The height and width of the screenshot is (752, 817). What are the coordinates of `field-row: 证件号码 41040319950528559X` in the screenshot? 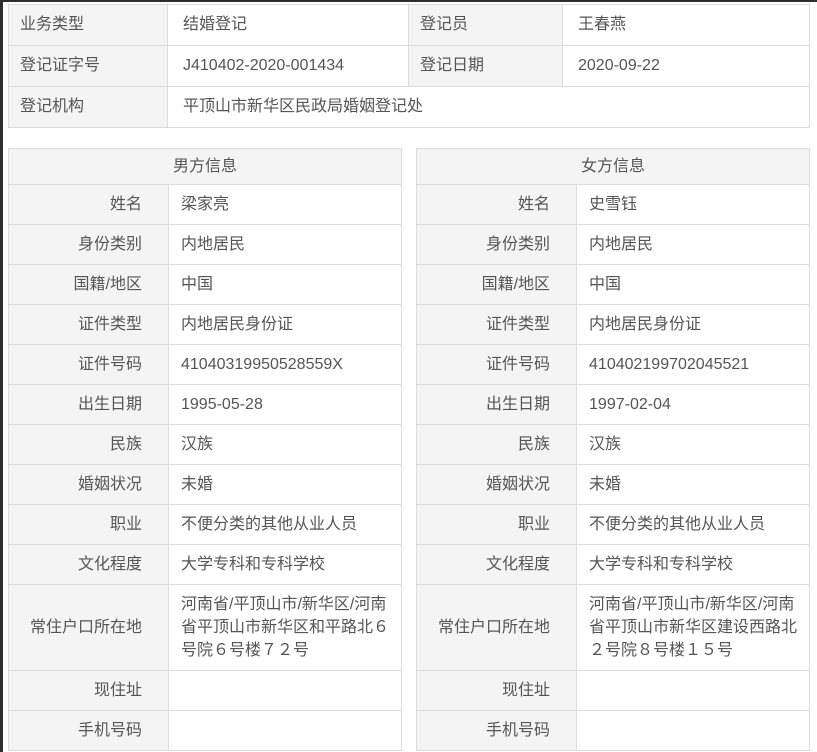 It's located at (205, 364).